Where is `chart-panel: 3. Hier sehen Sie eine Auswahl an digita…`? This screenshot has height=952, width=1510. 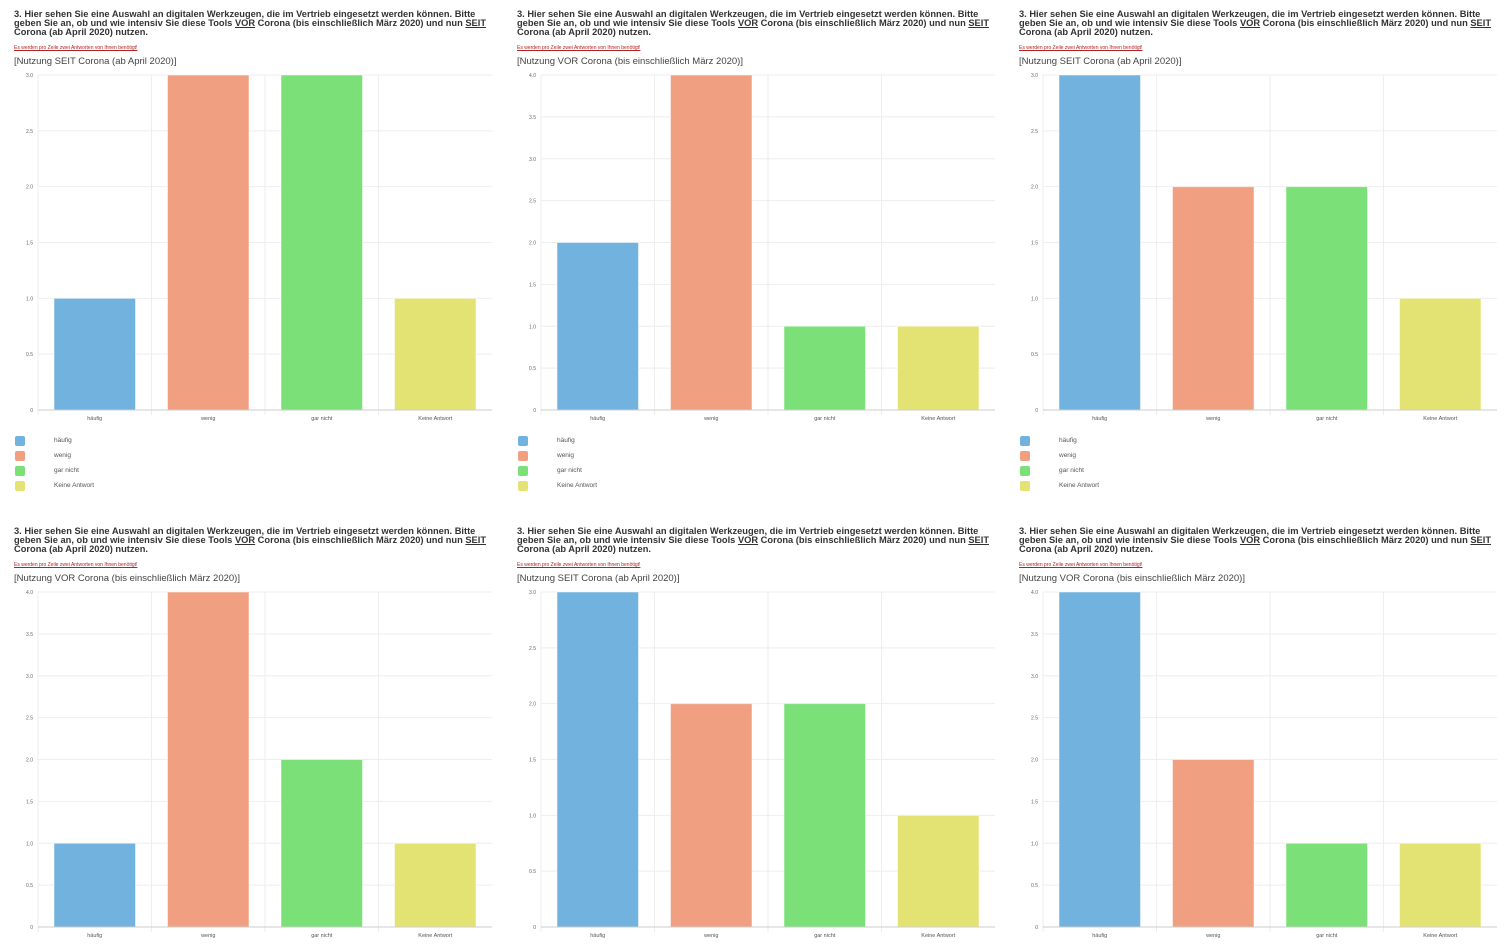
chart-panel: 3. Hier sehen Sie eine Auswahl an digita… is located at coordinates (1261, 732).